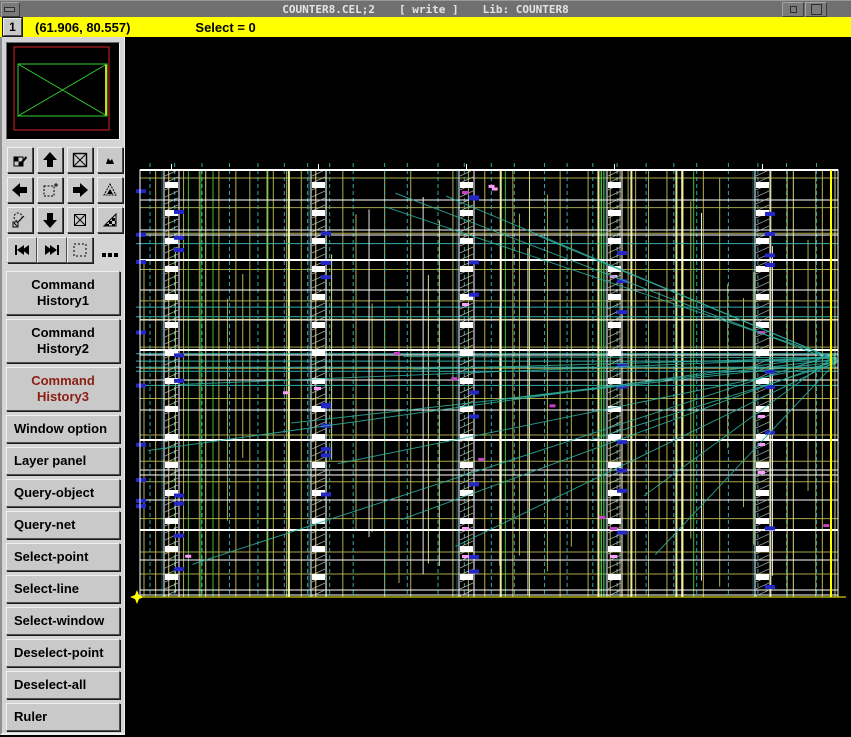 This screenshot has width=851, height=737. I want to click on zoom-out-icon, so click(80, 220).